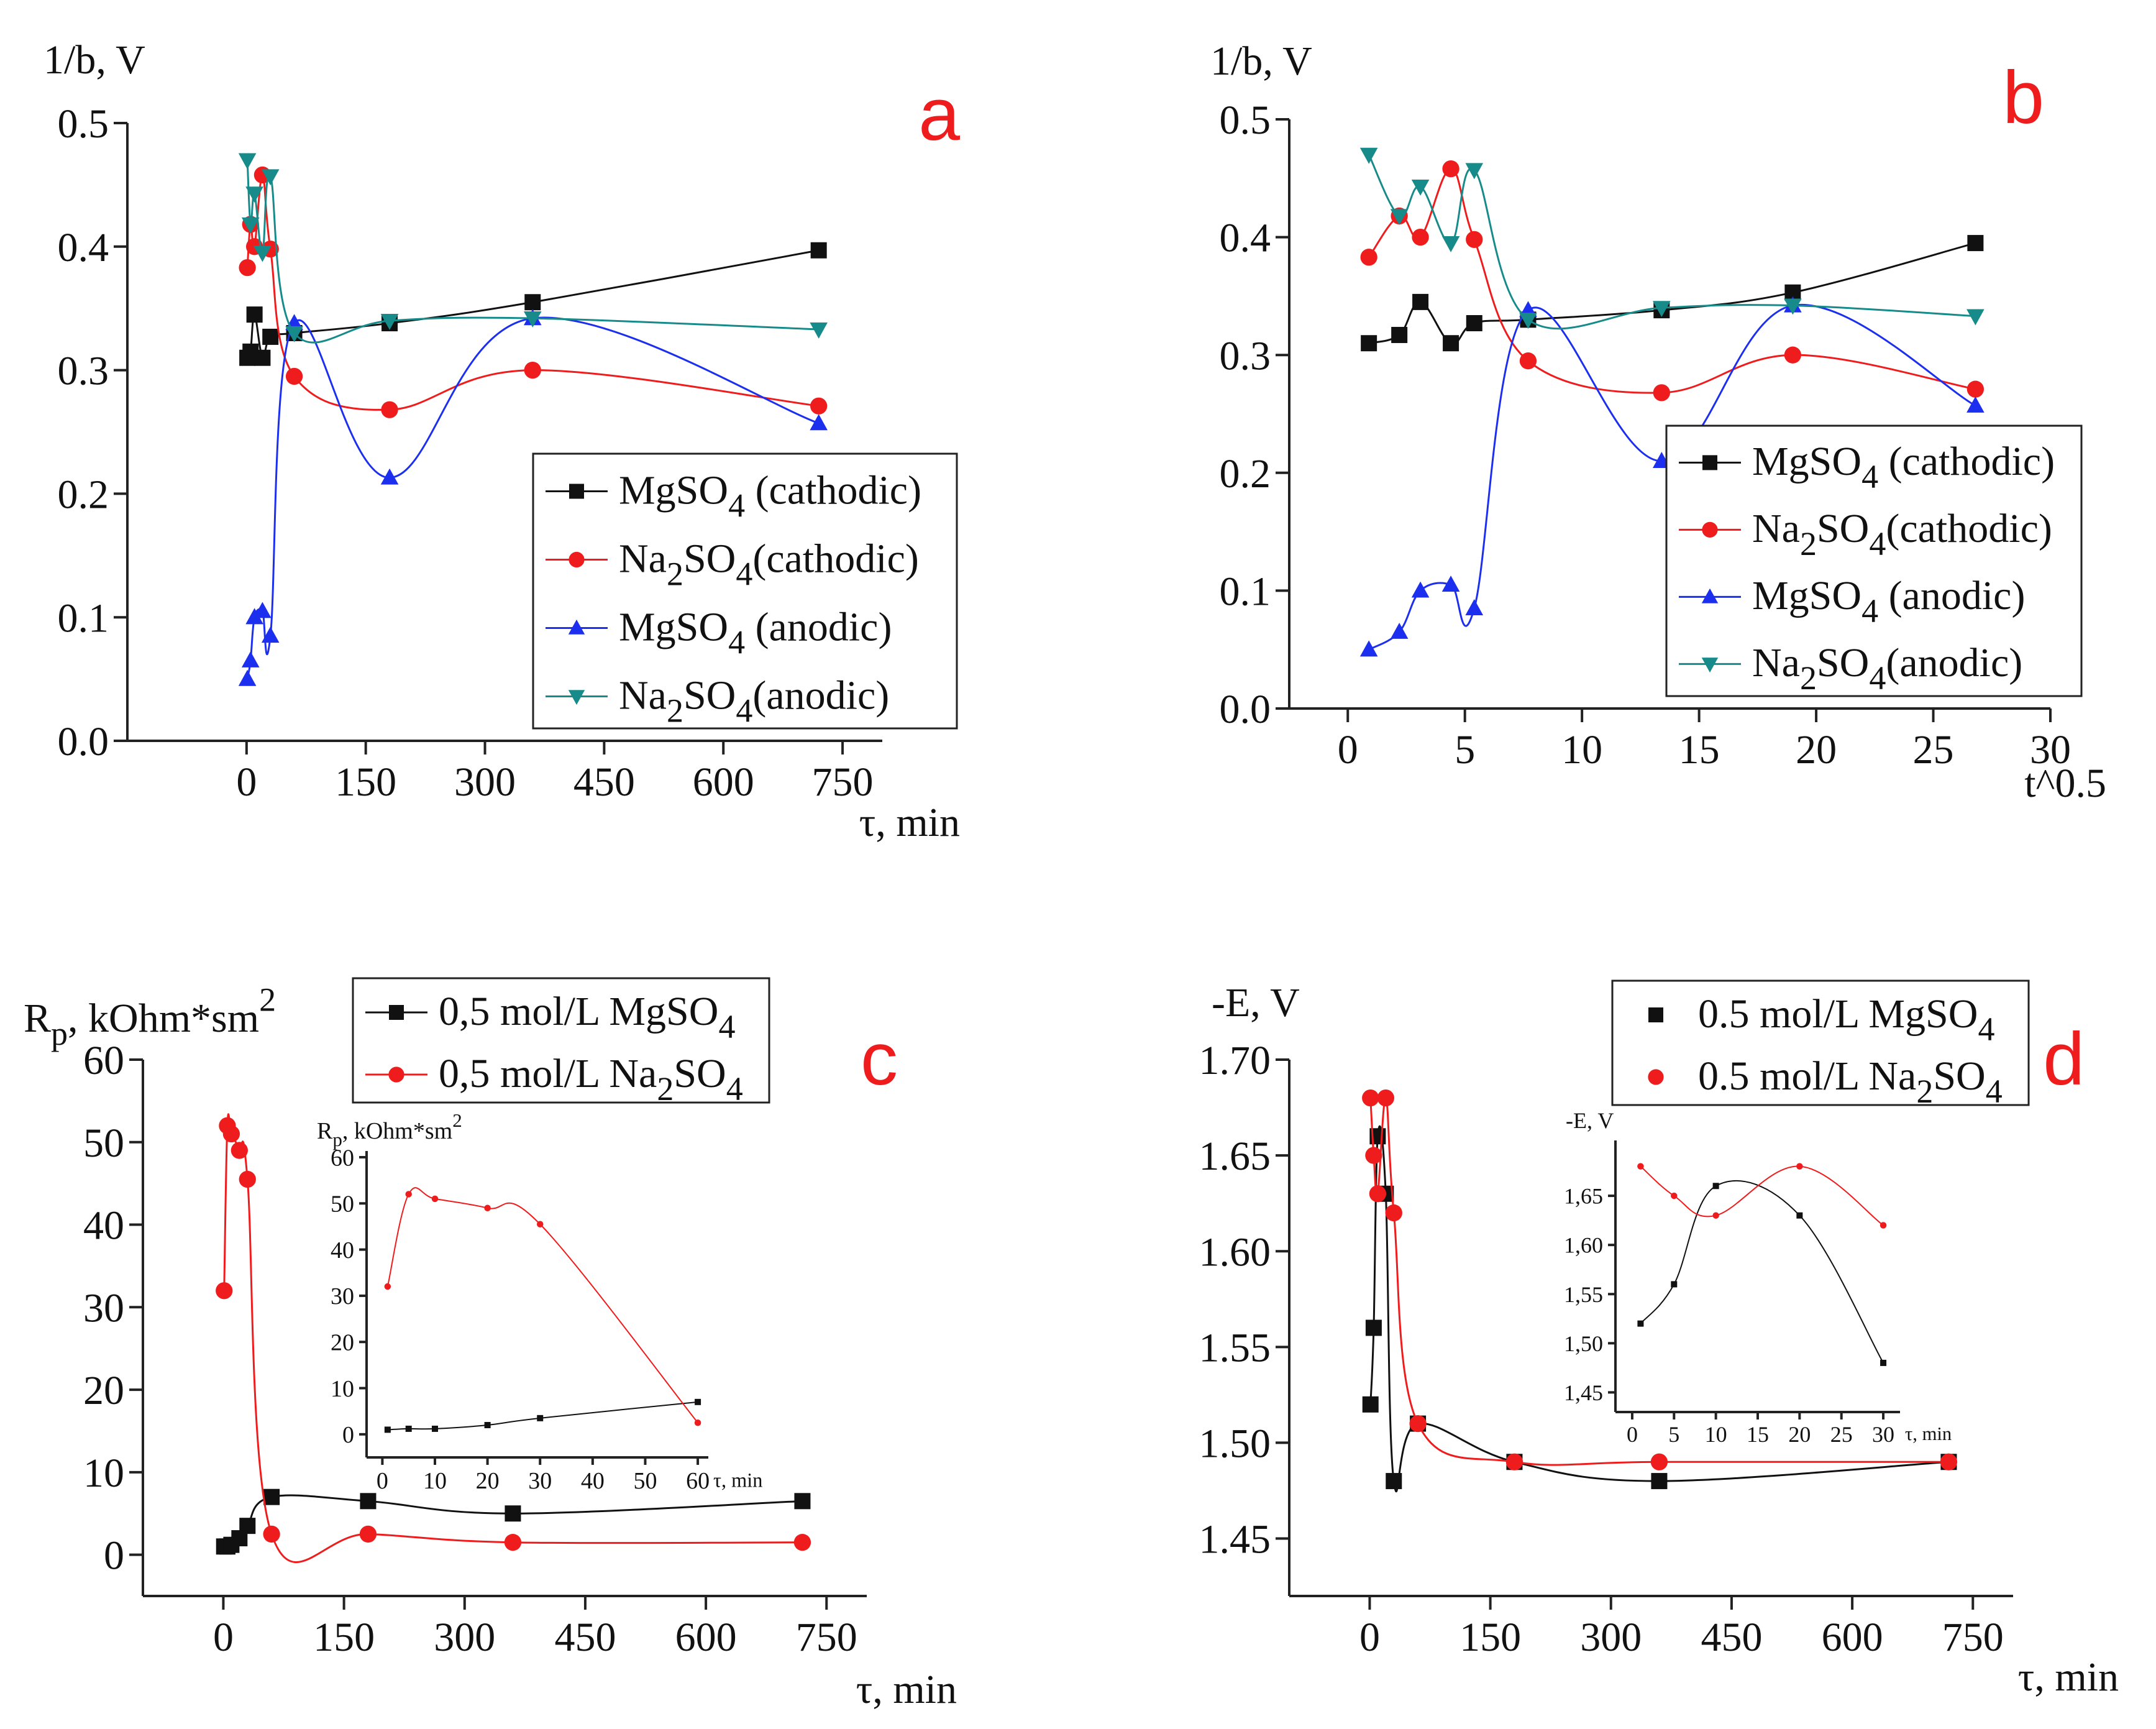 The height and width of the screenshot is (1729, 2156). What do you see at coordinates (1348, 750) in the screenshot?
I see `x-tick-label: 0` at bounding box center [1348, 750].